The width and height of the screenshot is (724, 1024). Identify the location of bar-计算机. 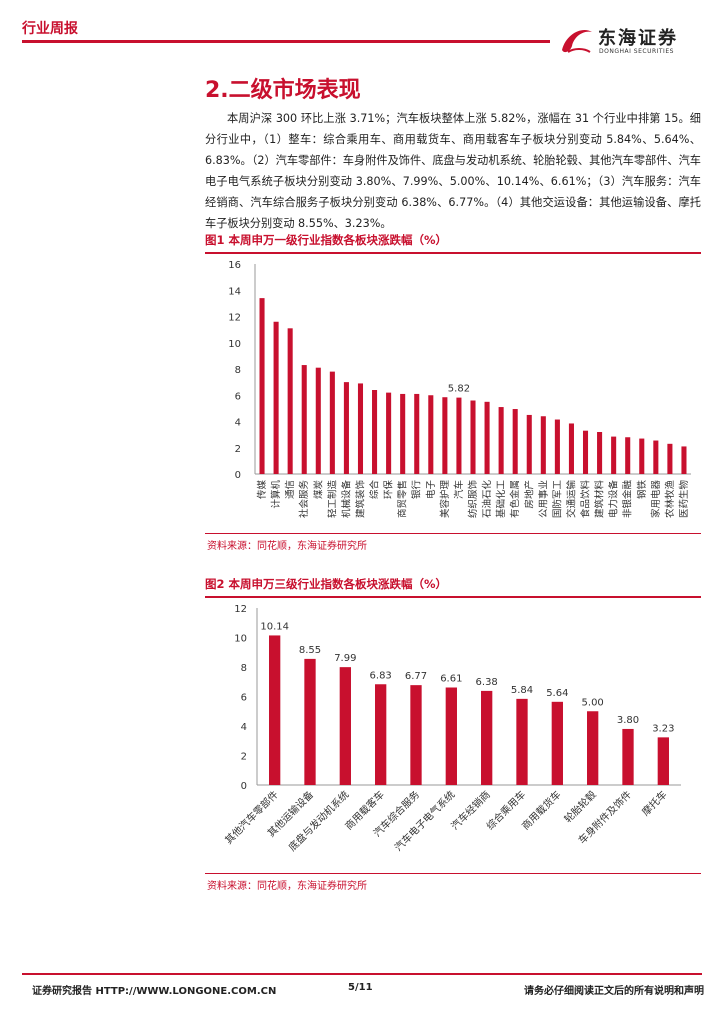
(276, 397).